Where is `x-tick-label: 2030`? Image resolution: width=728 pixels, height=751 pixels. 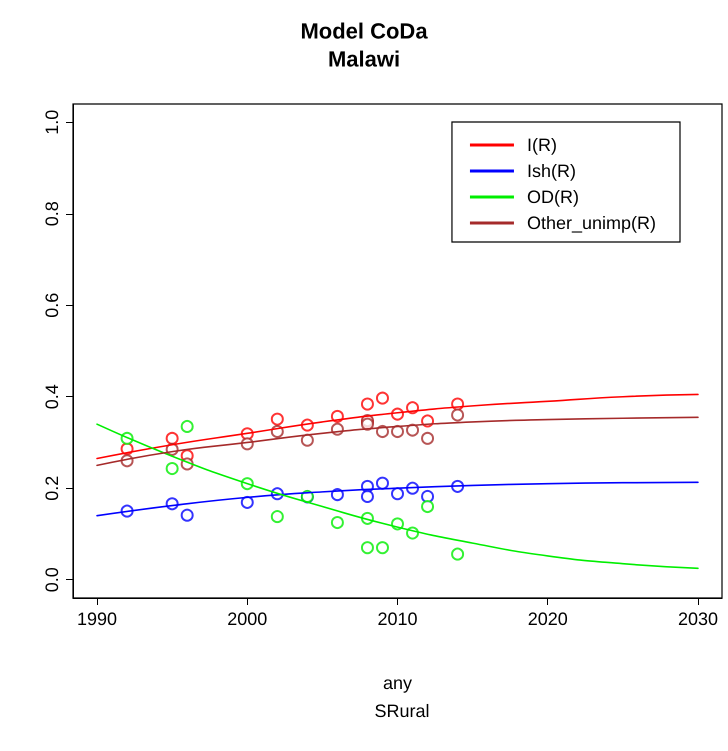
x-tick-label: 2030 is located at coordinates (698, 619).